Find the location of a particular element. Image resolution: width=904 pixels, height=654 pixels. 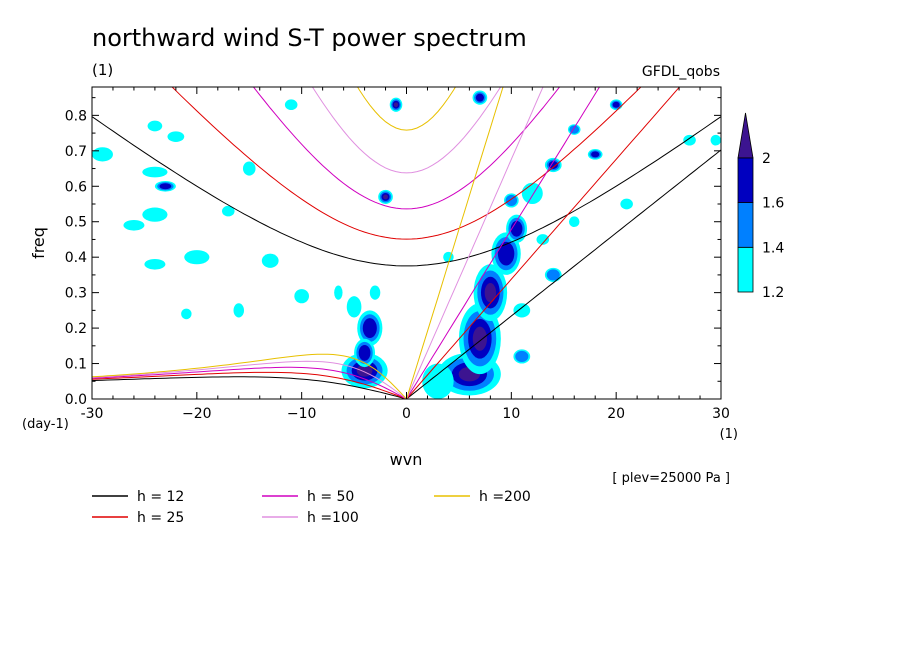

x-axis-label: wvn is located at coordinates (406, 459).